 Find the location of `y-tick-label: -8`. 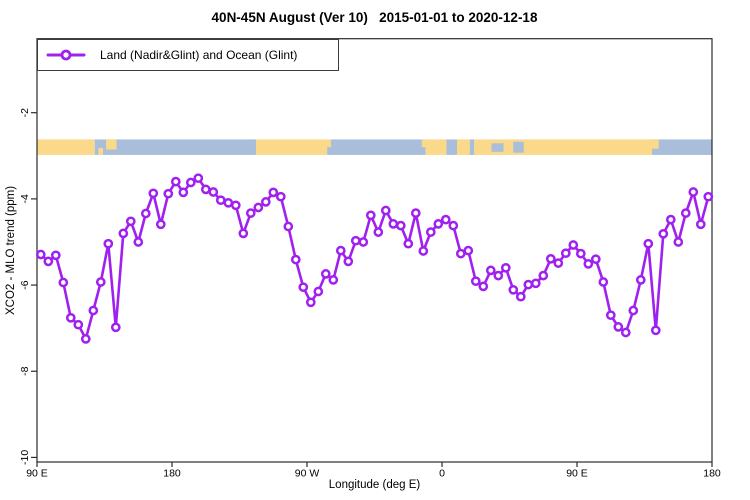

y-tick-label: -8 is located at coordinates (25, 370).